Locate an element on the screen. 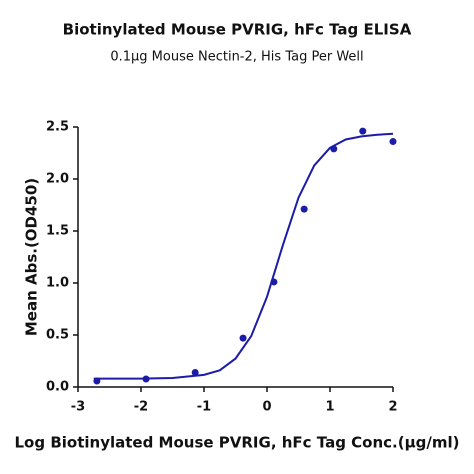 The image size is (474, 474). y-tick-label: 2.5 is located at coordinates (57, 127).